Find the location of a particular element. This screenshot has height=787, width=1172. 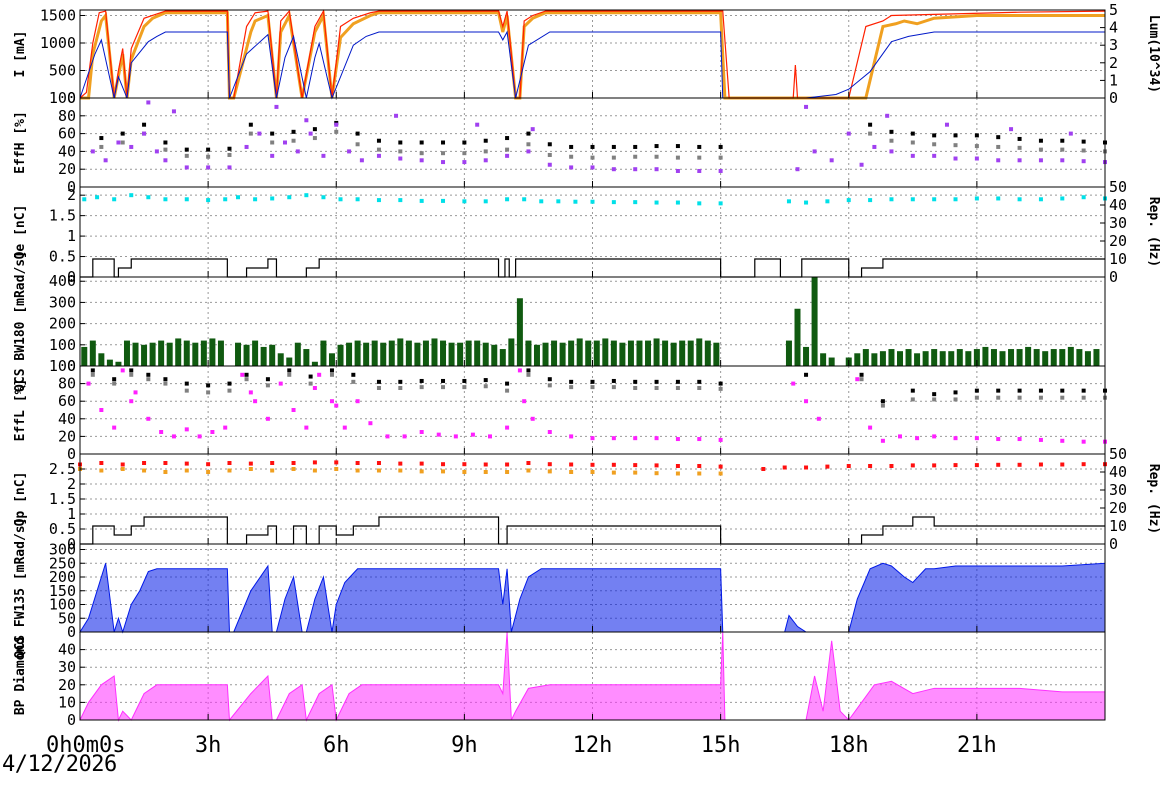

area-qcs_blue is located at coordinates (592, 598).